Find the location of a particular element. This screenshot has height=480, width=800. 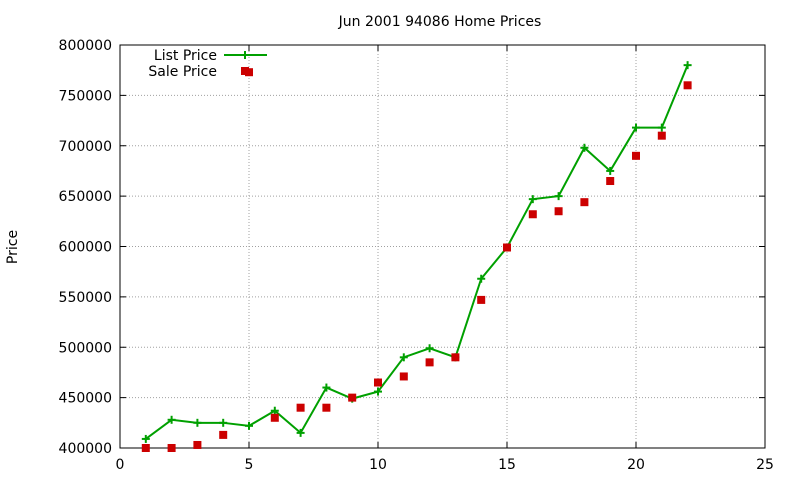

x-tick-label: 15 is located at coordinates (507, 465).